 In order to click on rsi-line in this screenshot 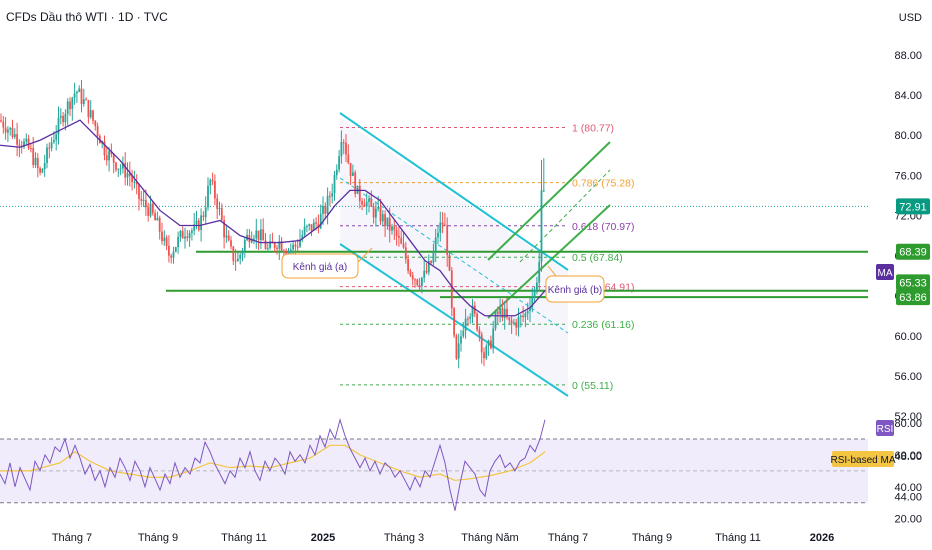, I will do `click(273, 464)`.